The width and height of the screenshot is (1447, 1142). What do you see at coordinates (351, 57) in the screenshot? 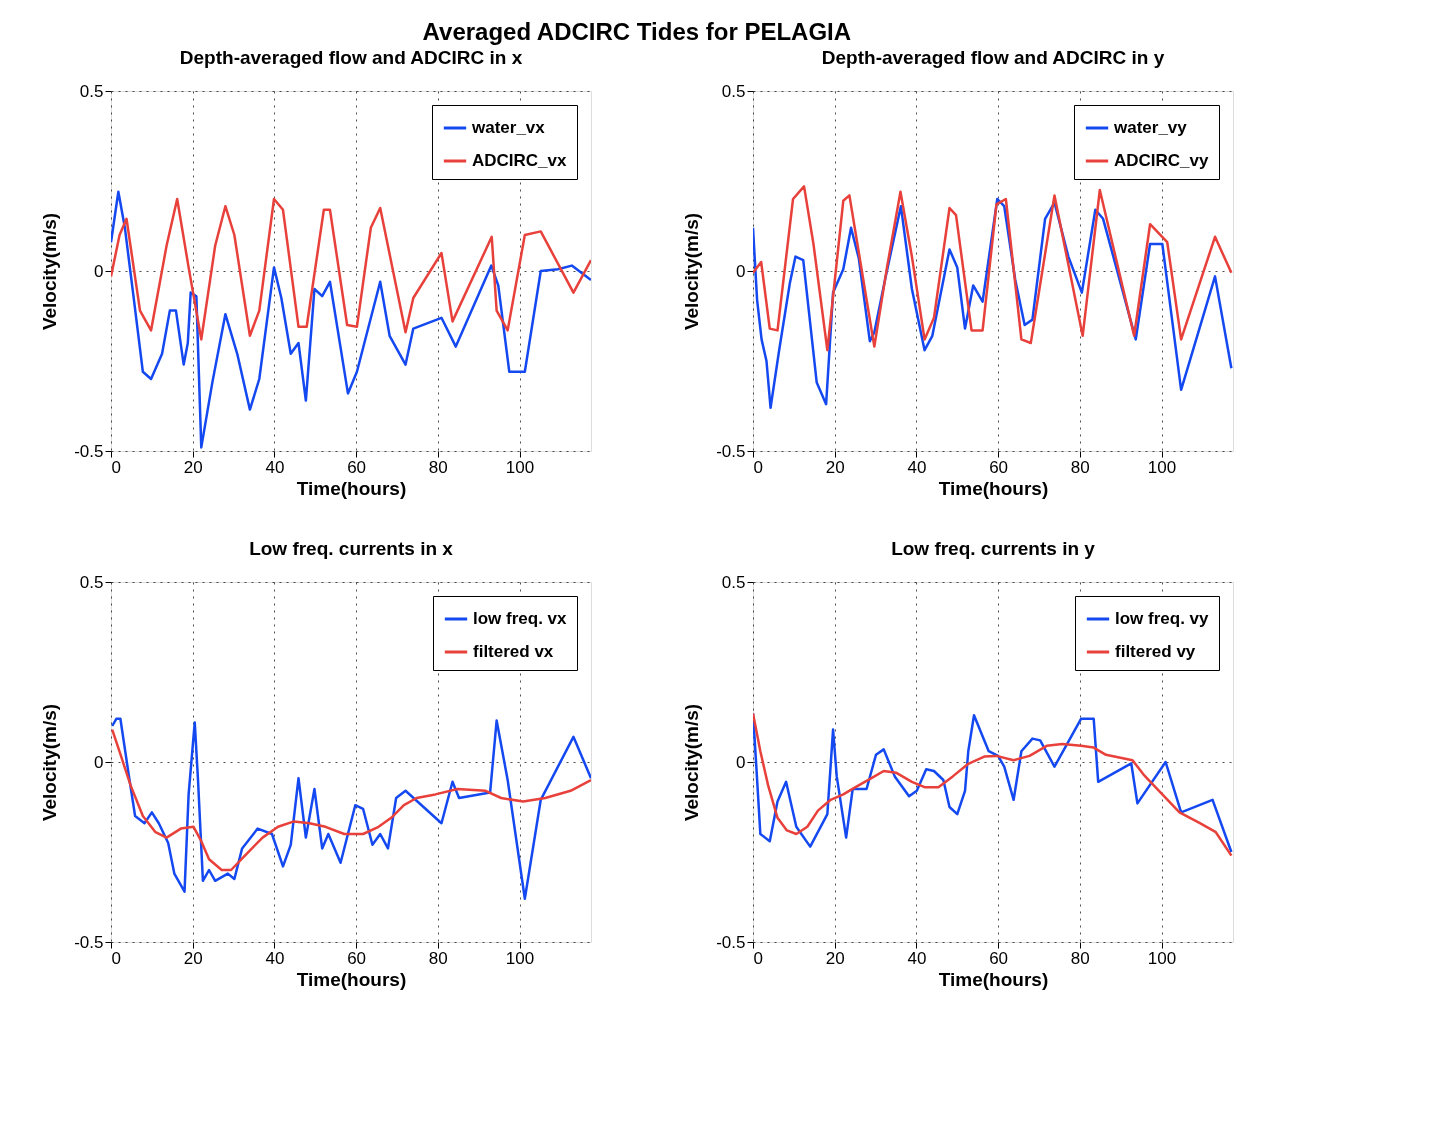
I see `chart-title: Depth-averaged flow and ADCIRC in x` at bounding box center [351, 57].